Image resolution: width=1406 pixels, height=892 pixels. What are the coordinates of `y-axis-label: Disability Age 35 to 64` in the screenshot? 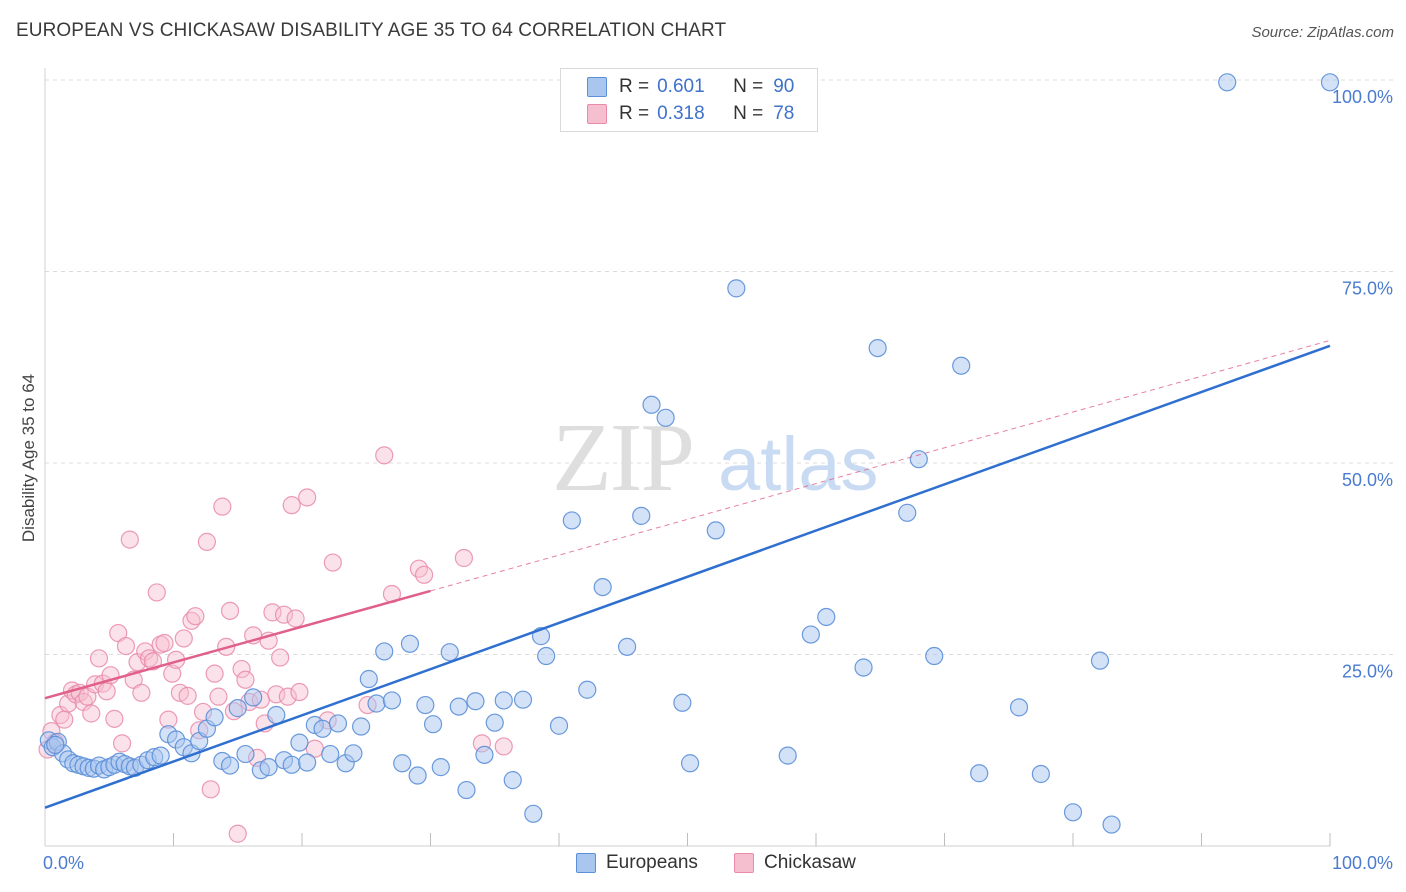 It's located at (28, 458).